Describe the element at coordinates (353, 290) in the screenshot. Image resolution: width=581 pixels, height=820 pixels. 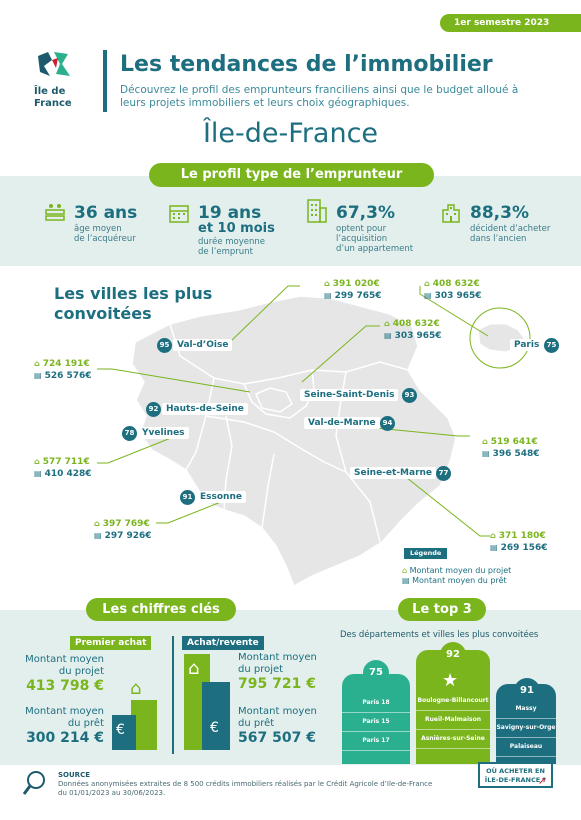
I see `price-val-doise: ⌂ 391 020€ ▤ 299 765€` at that location.